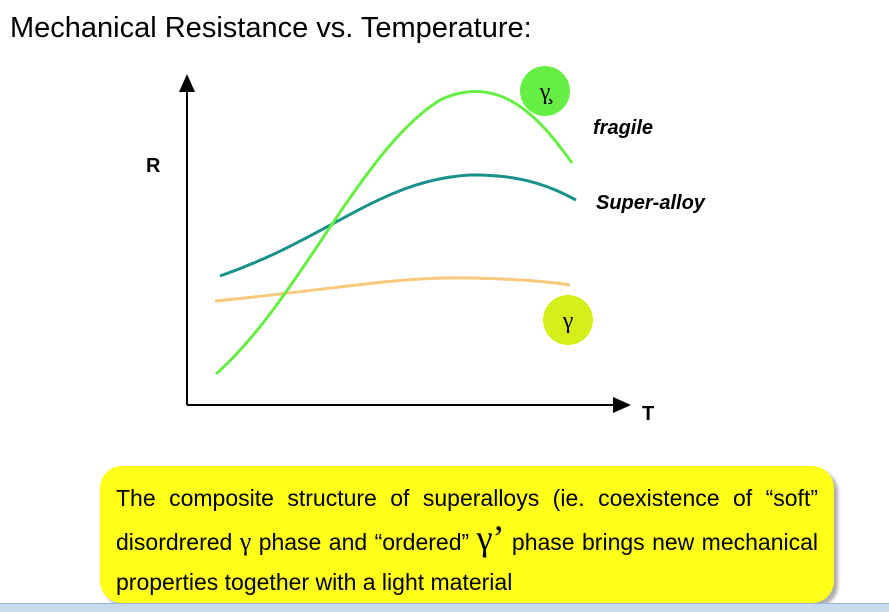 Image resolution: width=889 pixels, height=612 pixels. I want to click on fragile-label: fragile, so click(623, 128).